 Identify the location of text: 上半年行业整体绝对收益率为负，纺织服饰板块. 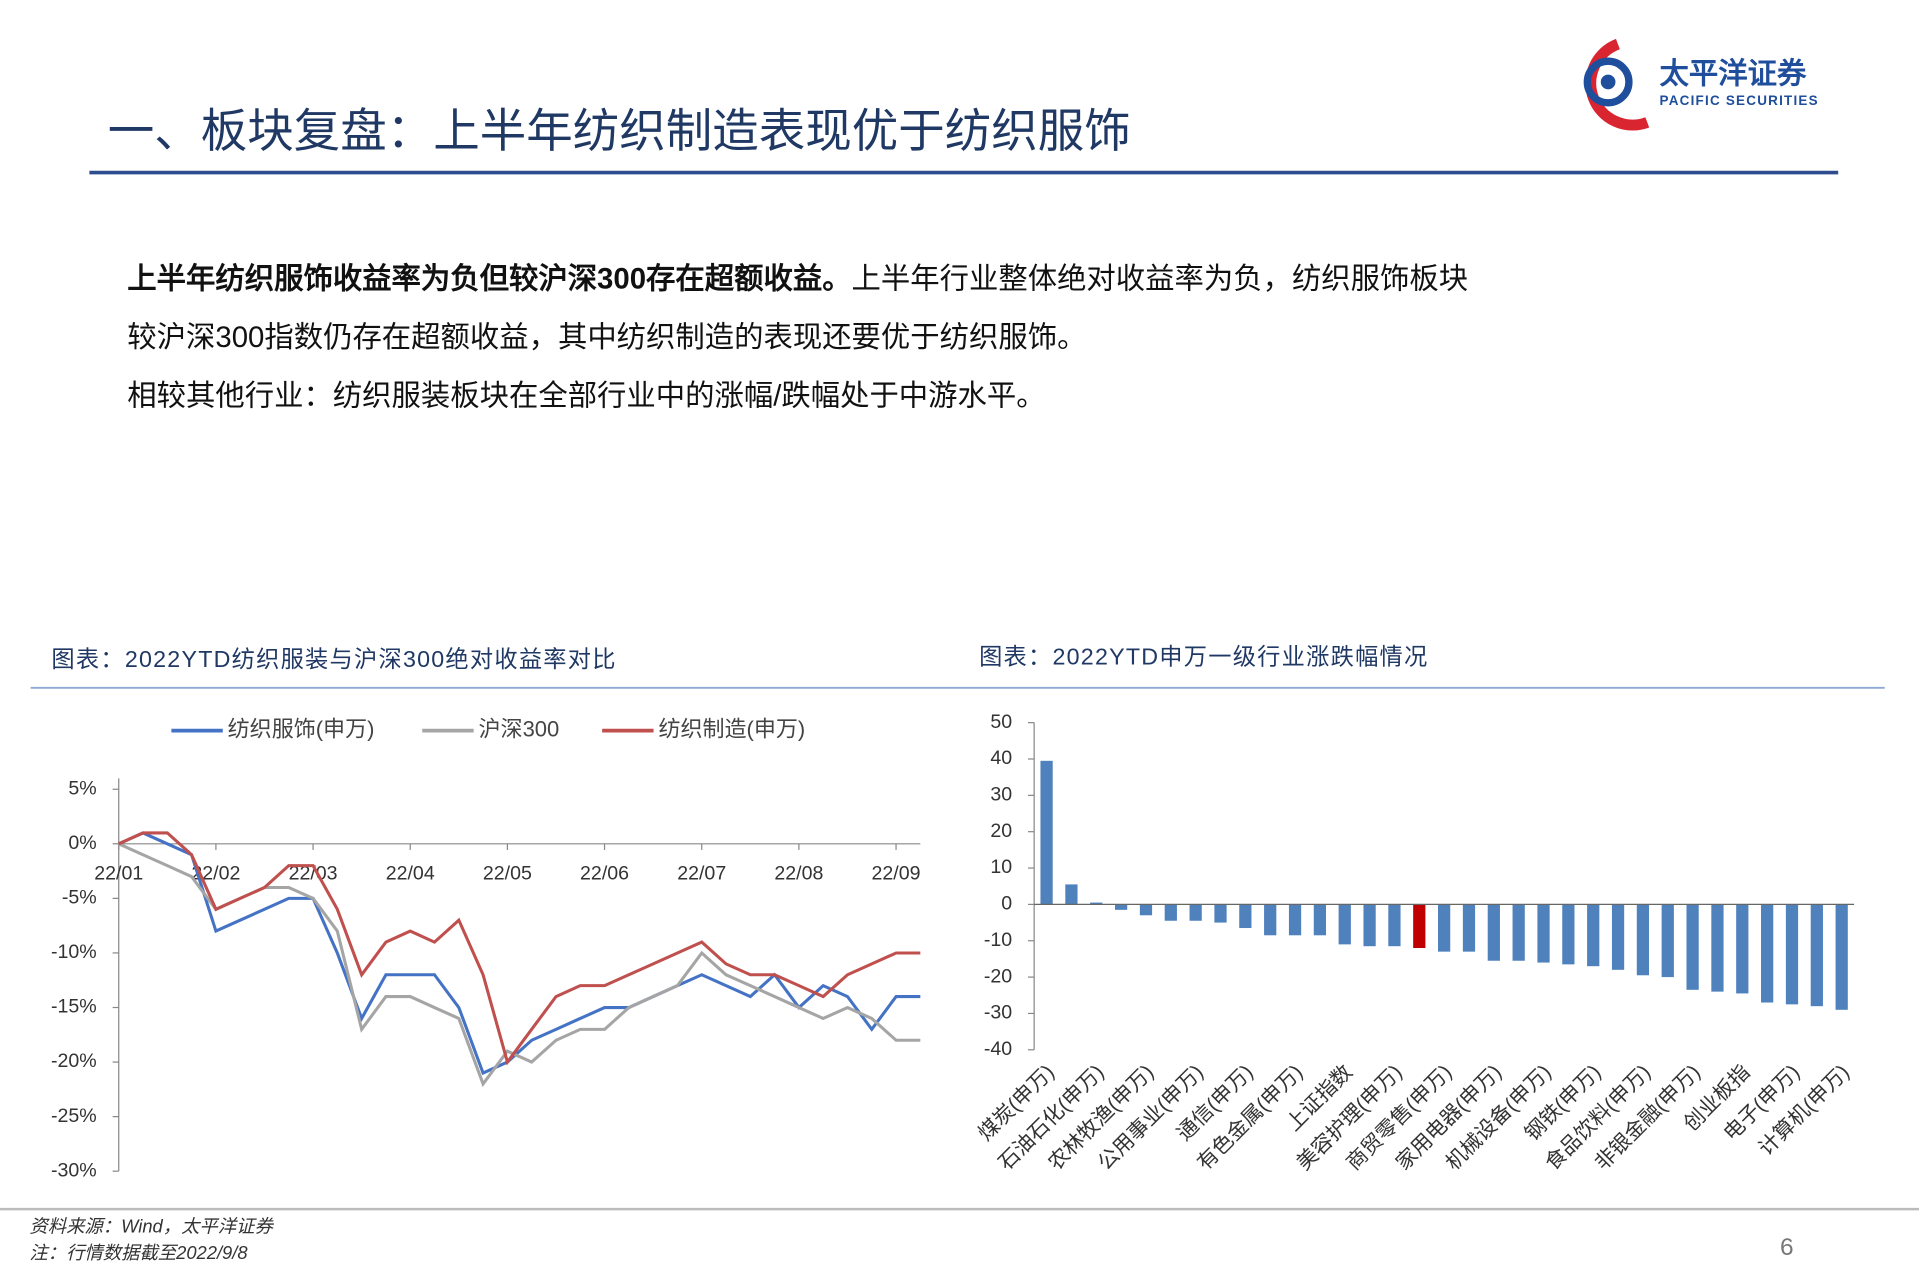
(1160, 278).